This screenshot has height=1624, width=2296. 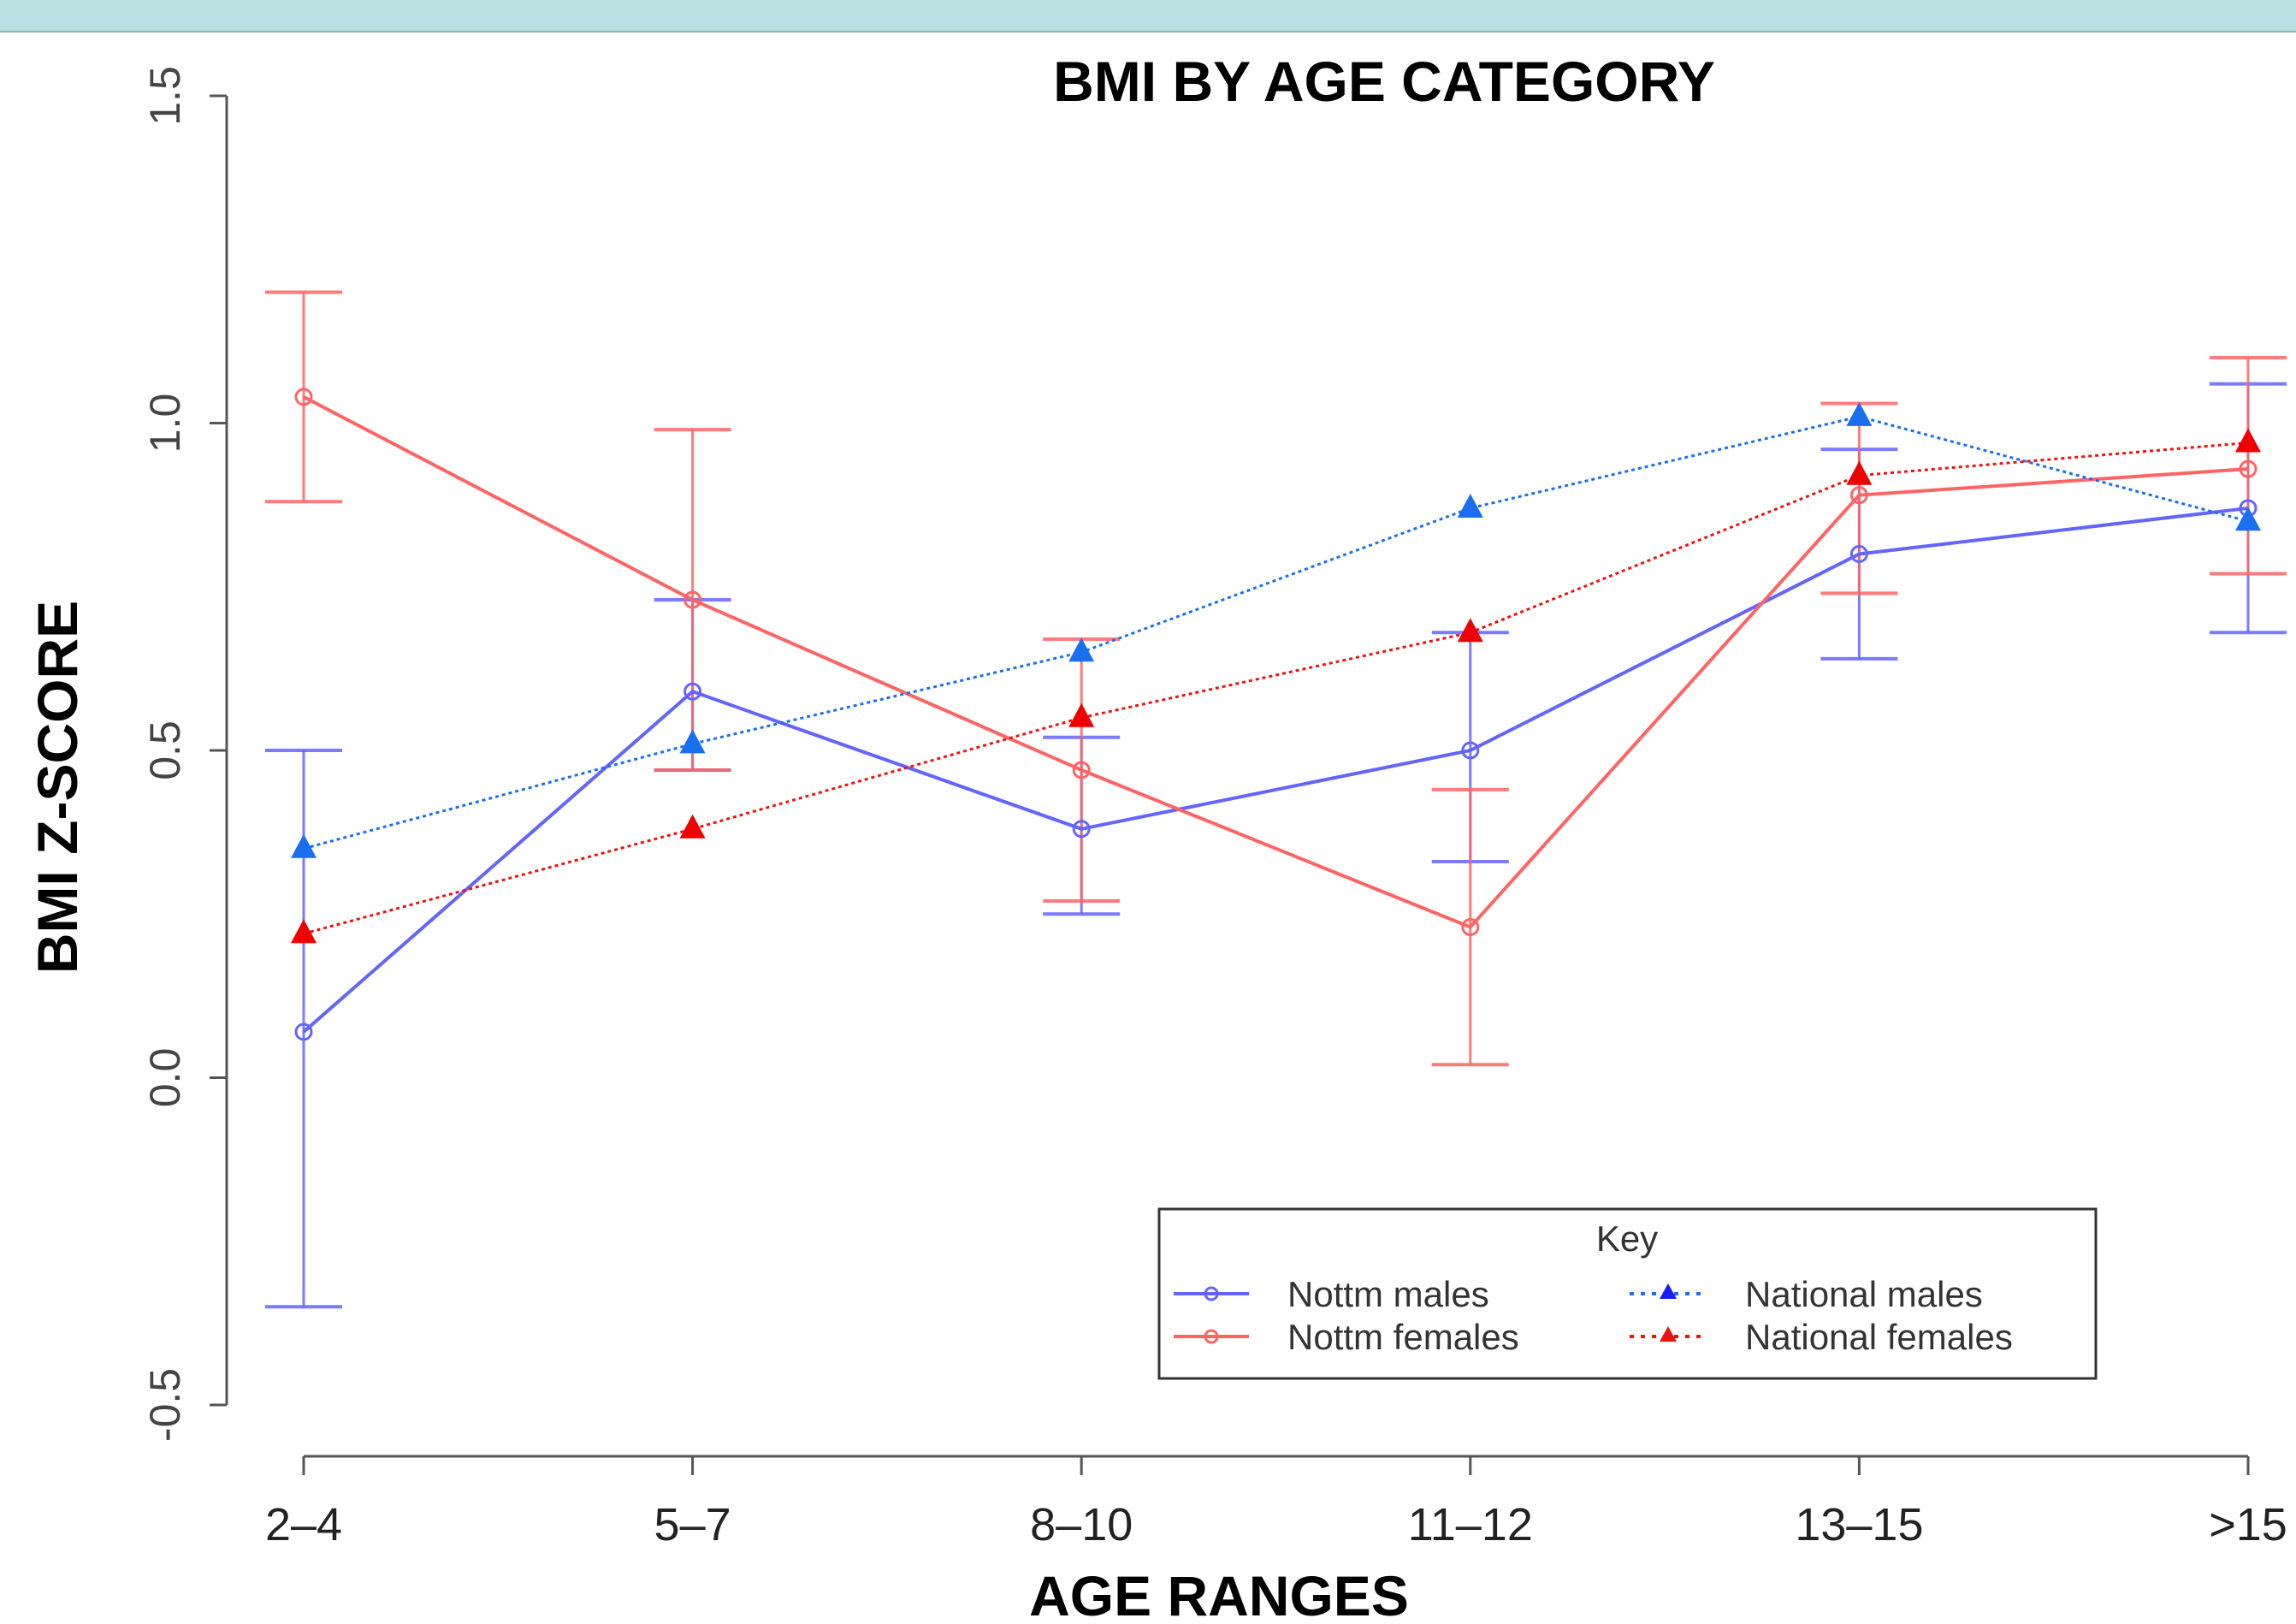 What do you see at coordinates (1859, 1524) in the screenshot?
I see `x-tick-label: 13–15` at bounding box center [1859, 1524].